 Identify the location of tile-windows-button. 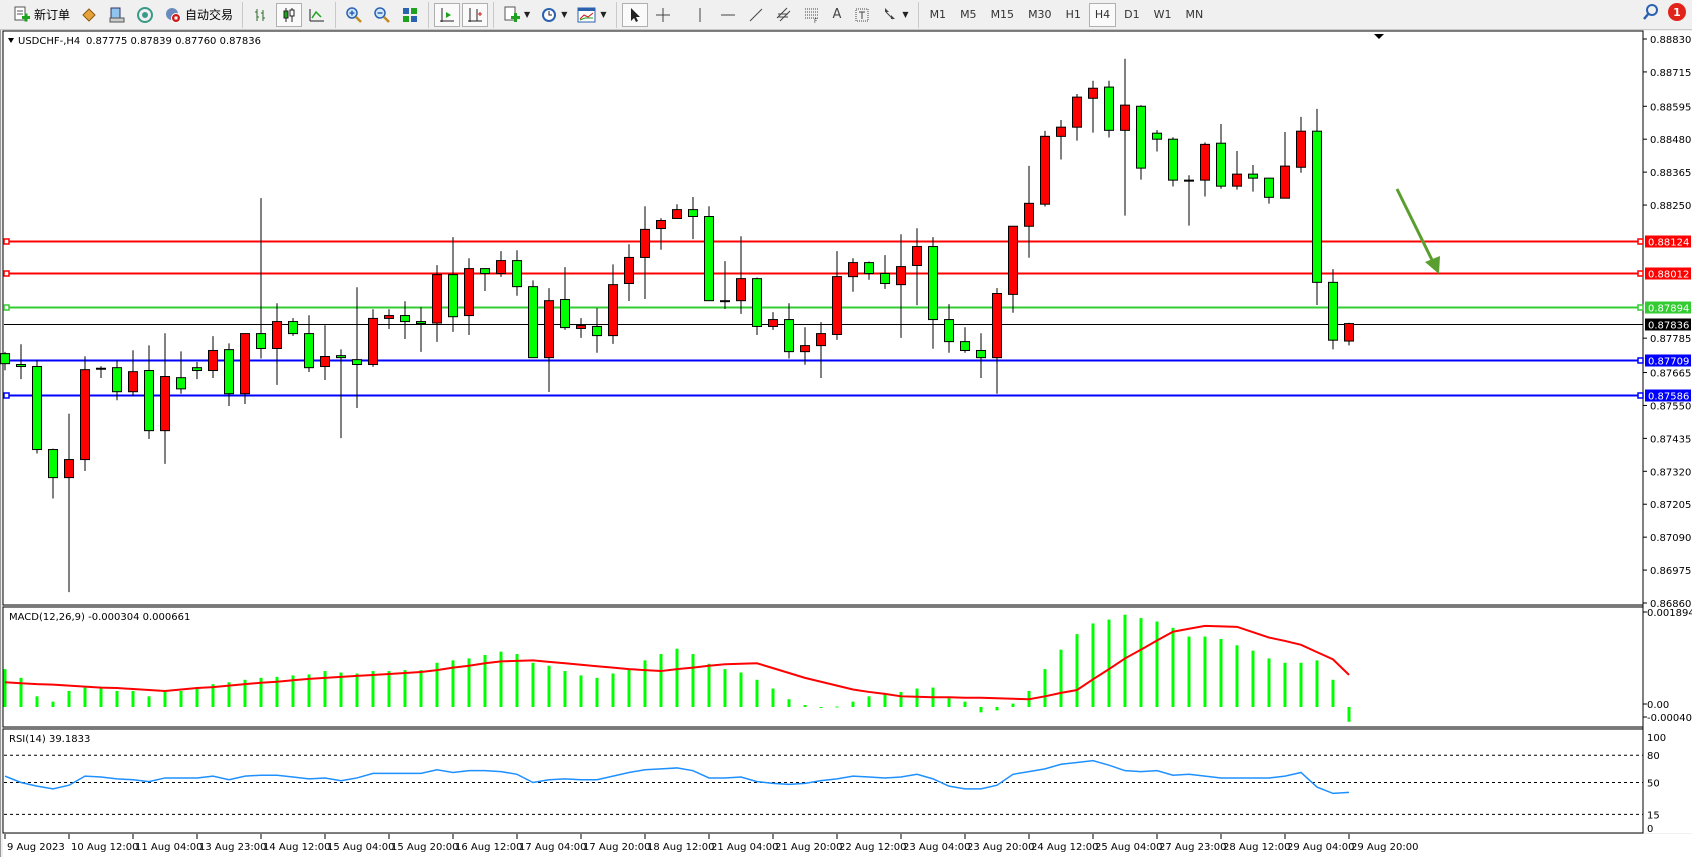
(410, 15).